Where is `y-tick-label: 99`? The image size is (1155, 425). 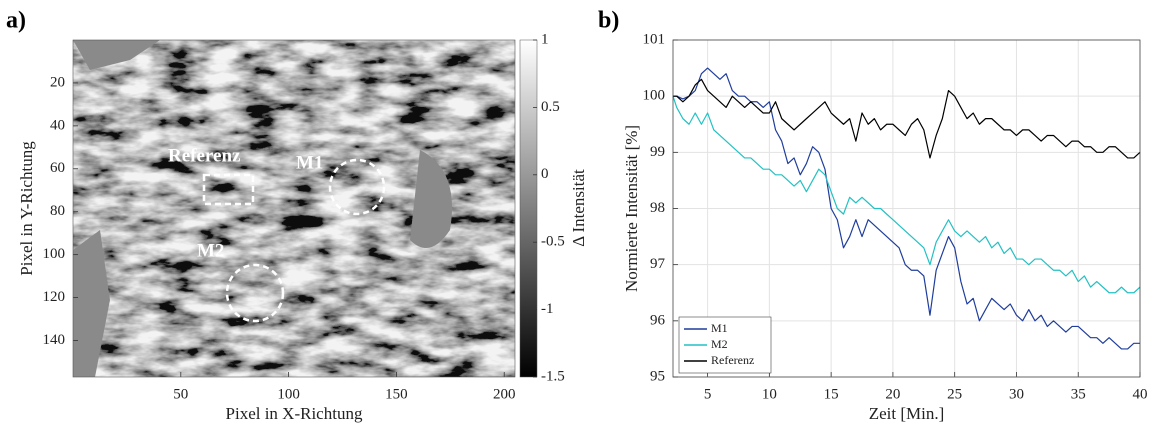
y-tick-label: 99 is located at coordinates (657, 152).